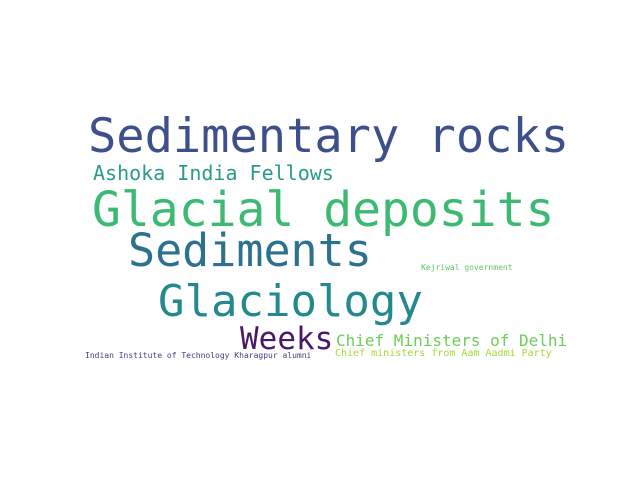 This screenshot has width=640, height=480. What do you see at coordinates (323, 210) in the screenshot?
I see `word-glacial-deposits: Glacial deposits` at bounding box center [323, 210].